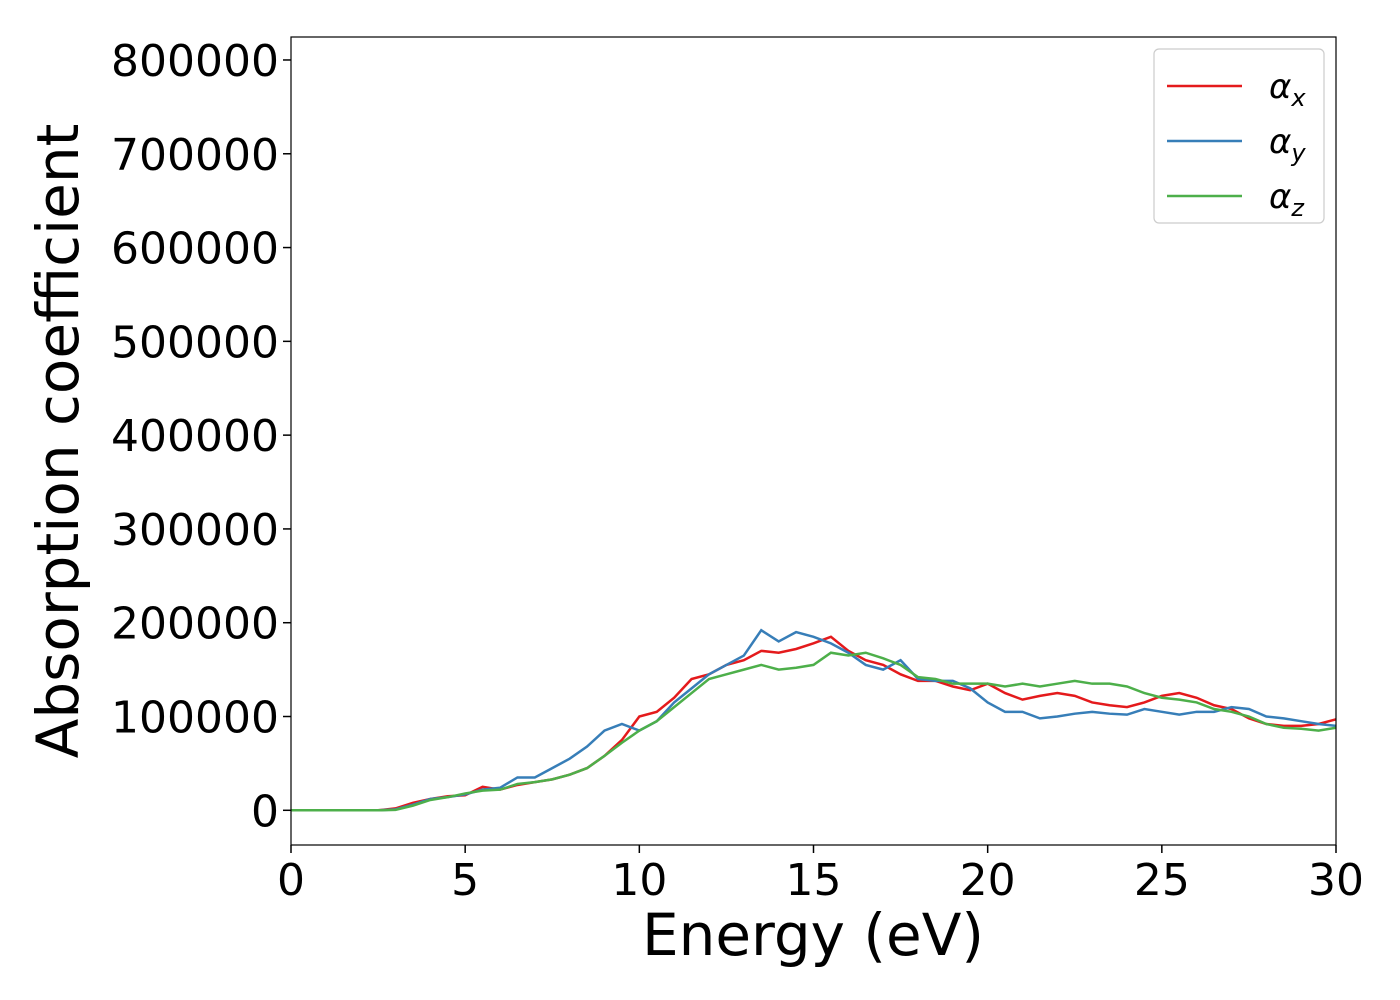 This screenshot has height=1000, width=1400. I want to click on x-tick-label: 15, so click(814, 880).